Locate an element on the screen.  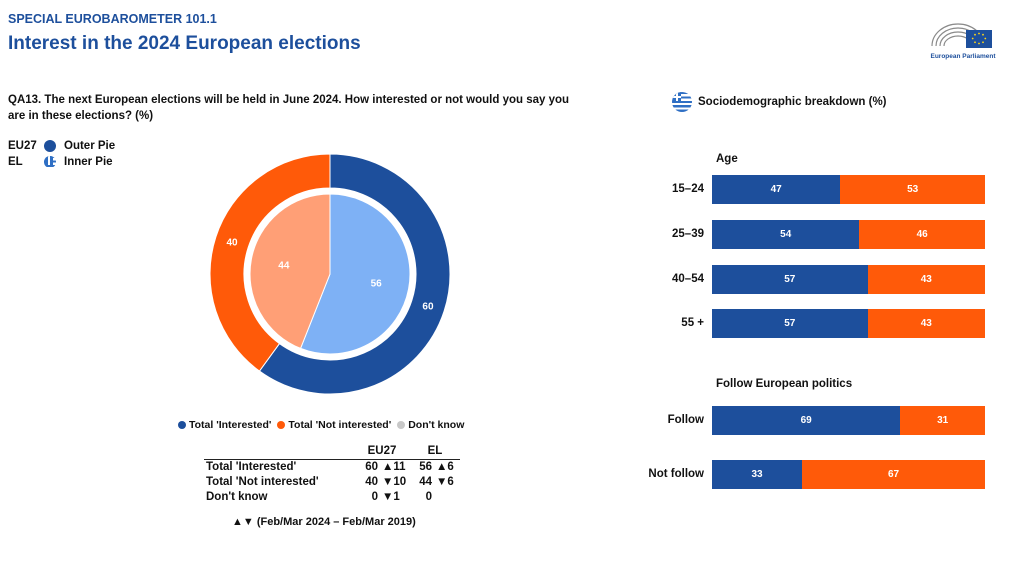
change-footnote: ▲▼ (Feb/Mar 2024 – Feb/Mar 2019) is located at coordinates (324, 522).